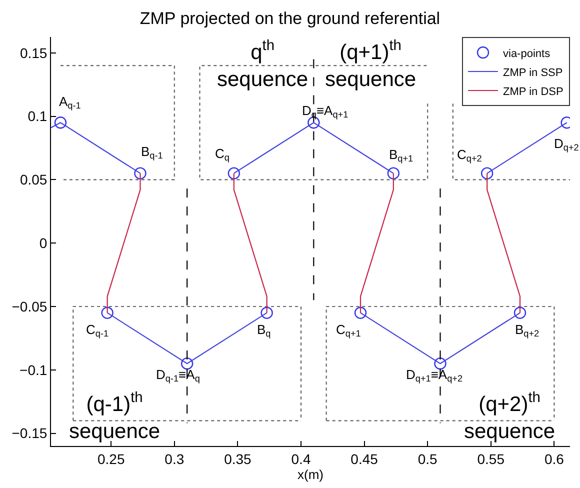 The height and width of the screenshot is (488, 580). I want to click on y-tick-label: 0, so click(43, 242).